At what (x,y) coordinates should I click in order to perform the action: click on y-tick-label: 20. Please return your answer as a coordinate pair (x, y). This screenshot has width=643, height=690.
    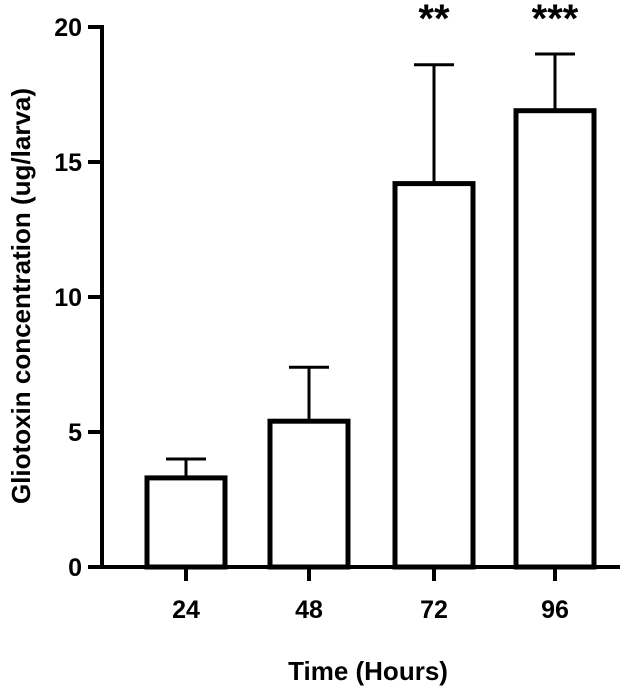
    Looking at the image, I should click on (68, 28).